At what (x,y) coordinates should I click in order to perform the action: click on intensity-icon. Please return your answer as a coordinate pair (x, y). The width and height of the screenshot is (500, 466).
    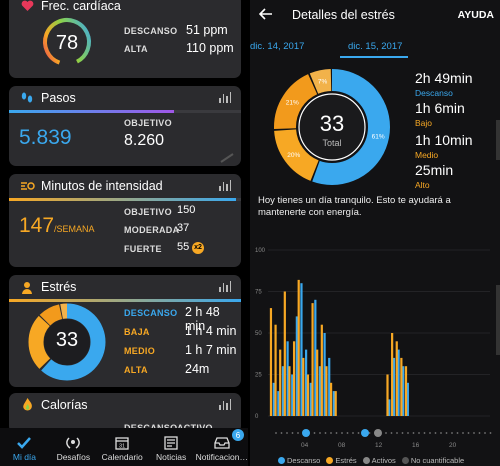
    Looking at the image, I should click on (27, 186).